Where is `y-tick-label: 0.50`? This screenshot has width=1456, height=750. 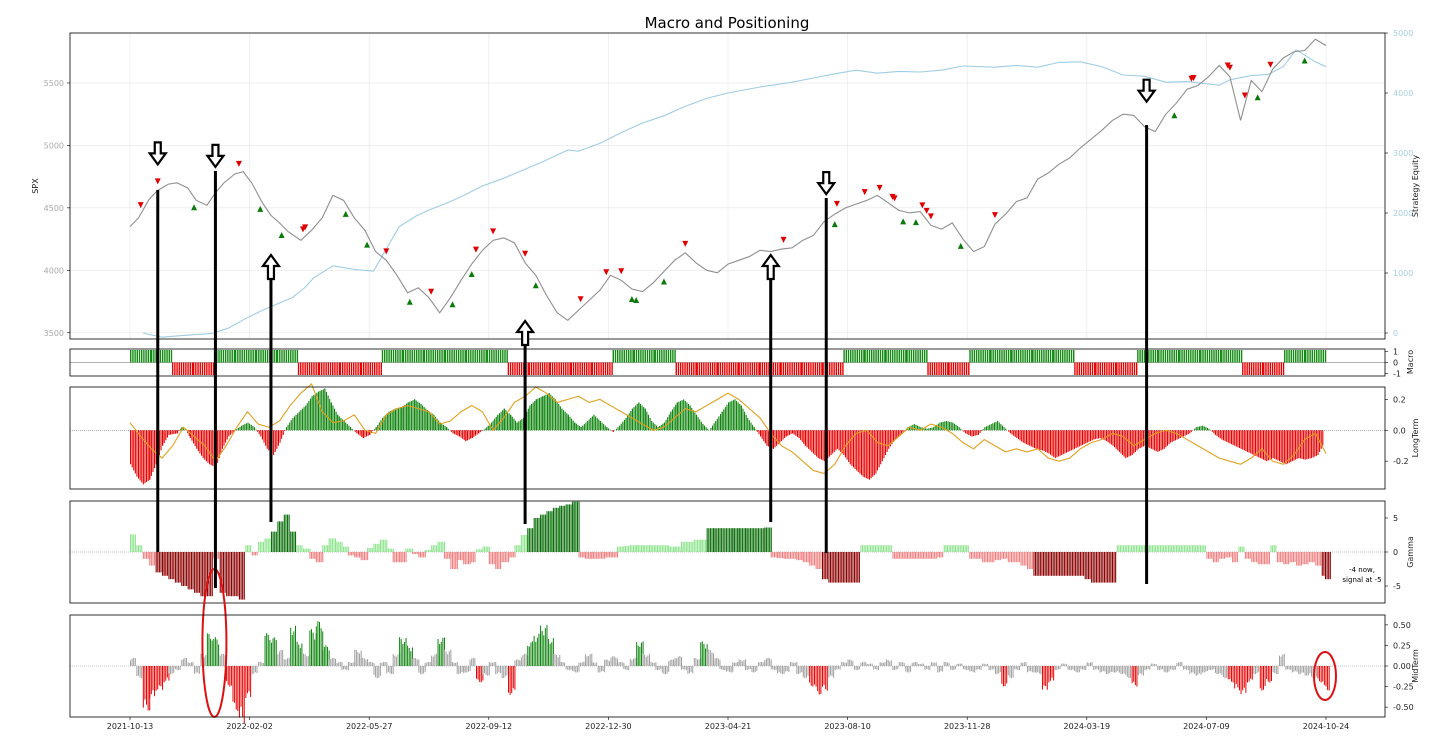 y-tick-label: 0.50 is located at coordinates (1402, 625).